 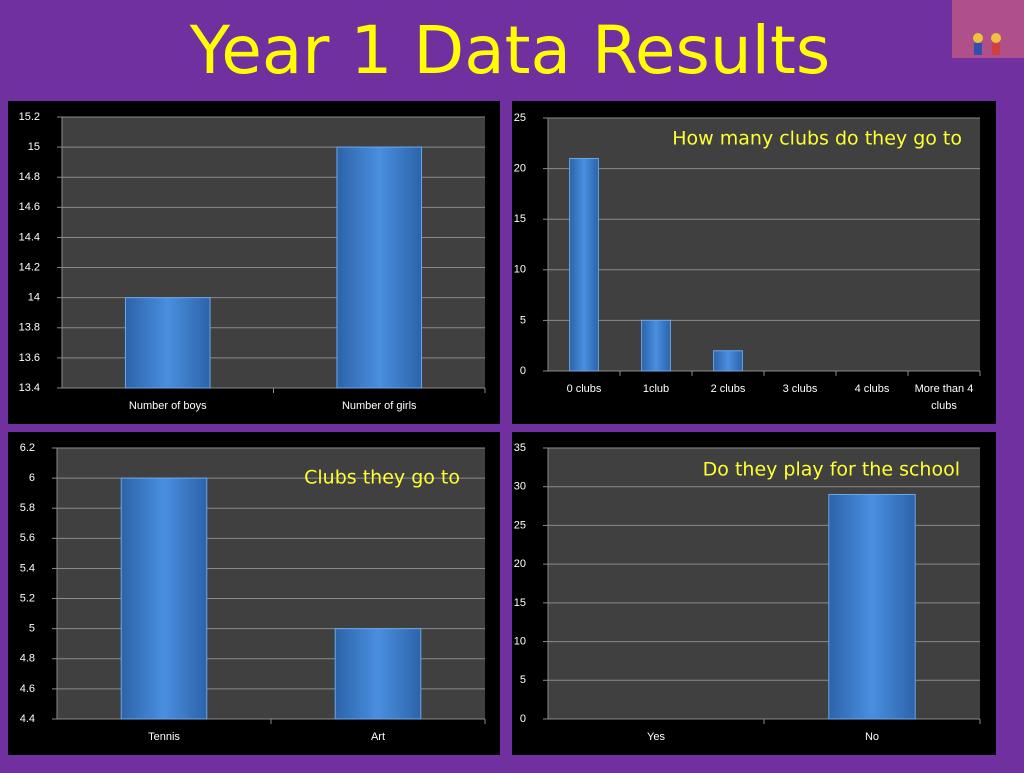 What do you see at coordinates (27, 568) in the screenshot?
I see `y-tick-label: 5.4` at bounding box center [27, 568].